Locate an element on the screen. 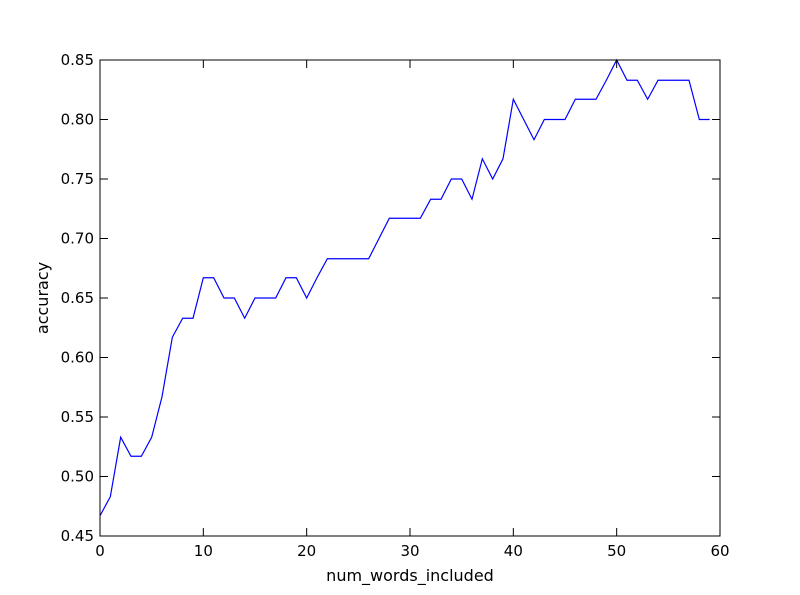 The height and width of the screenshot is (595, 800). y-tick-label: 0.55 is located at coordinates (77, 417).